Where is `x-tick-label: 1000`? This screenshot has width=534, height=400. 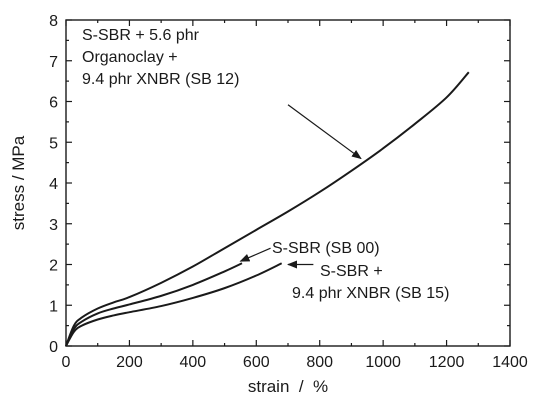
x-tick-label: 1000 is located at coordinates (383, 362).